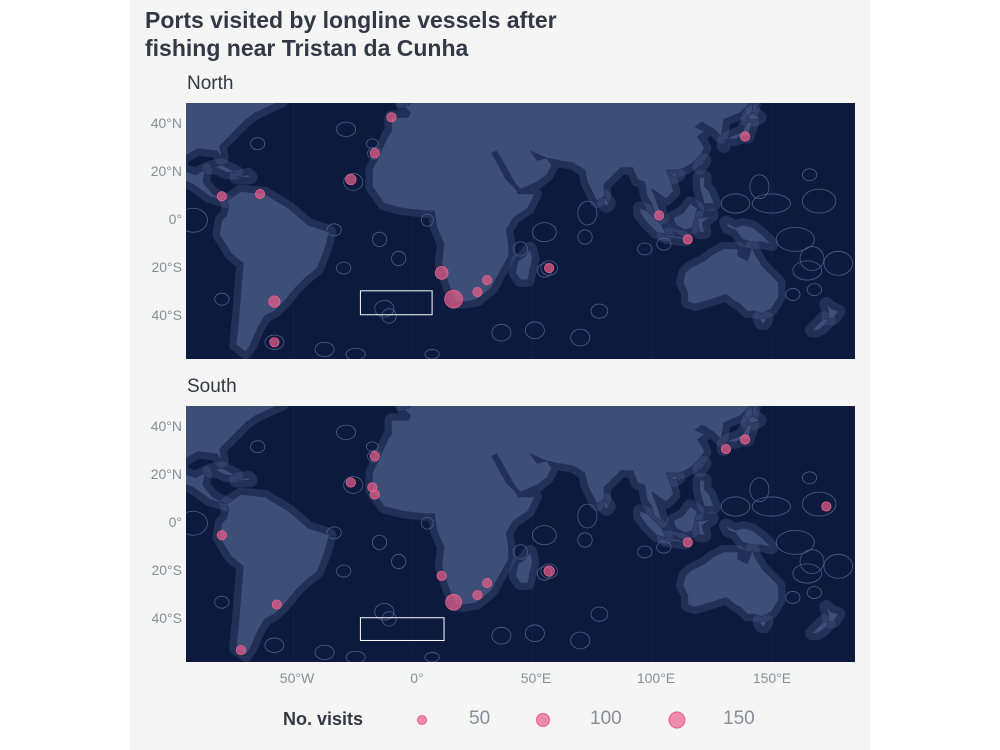 This screenshot has width=1000, height=750. I want to click on cuba, so click(223, 471).